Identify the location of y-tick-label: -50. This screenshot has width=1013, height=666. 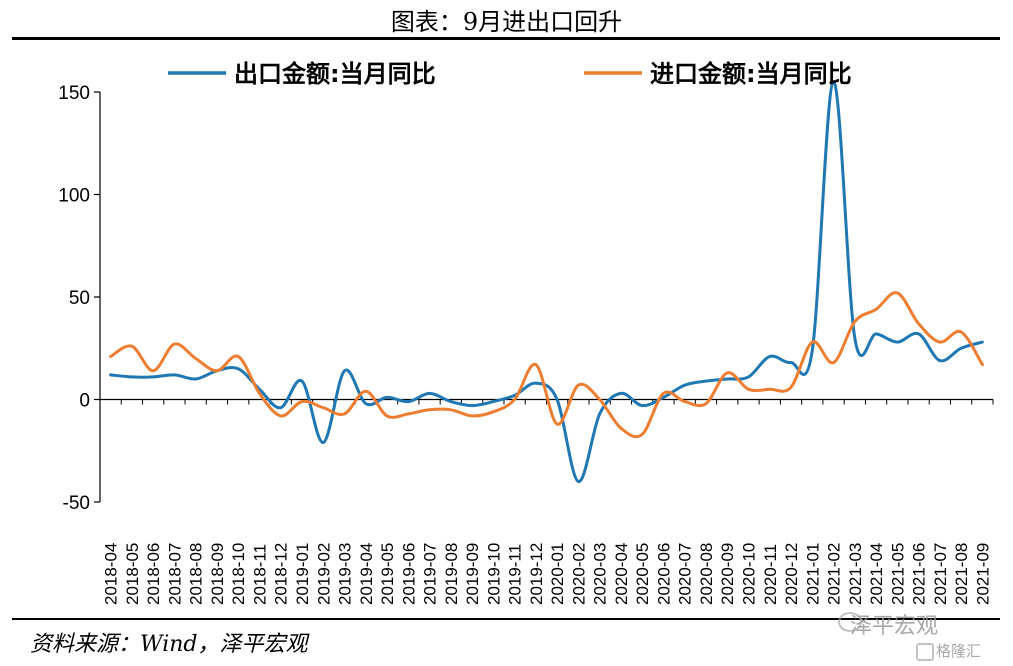
(76, 503).